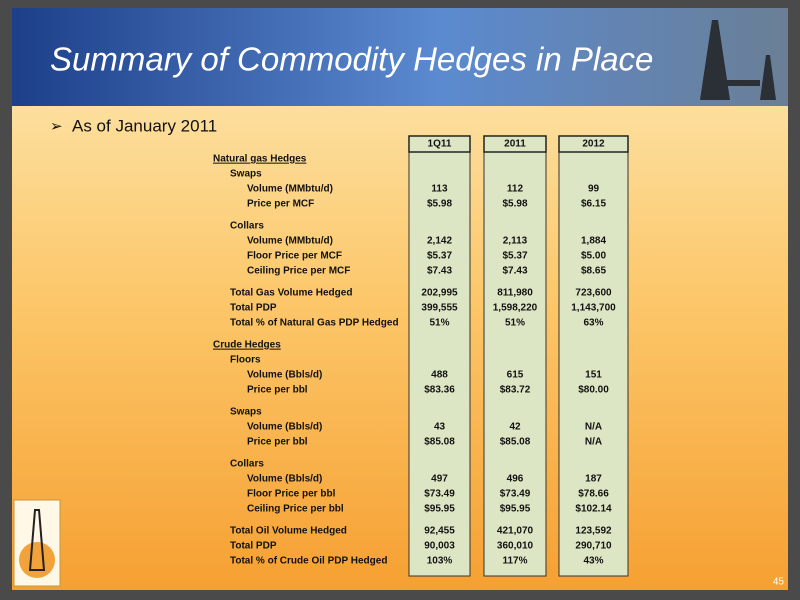 This screenshot has width=800, height=600. I want to click on row-label: Total Oil Volume Hedged, so click(288, 531).